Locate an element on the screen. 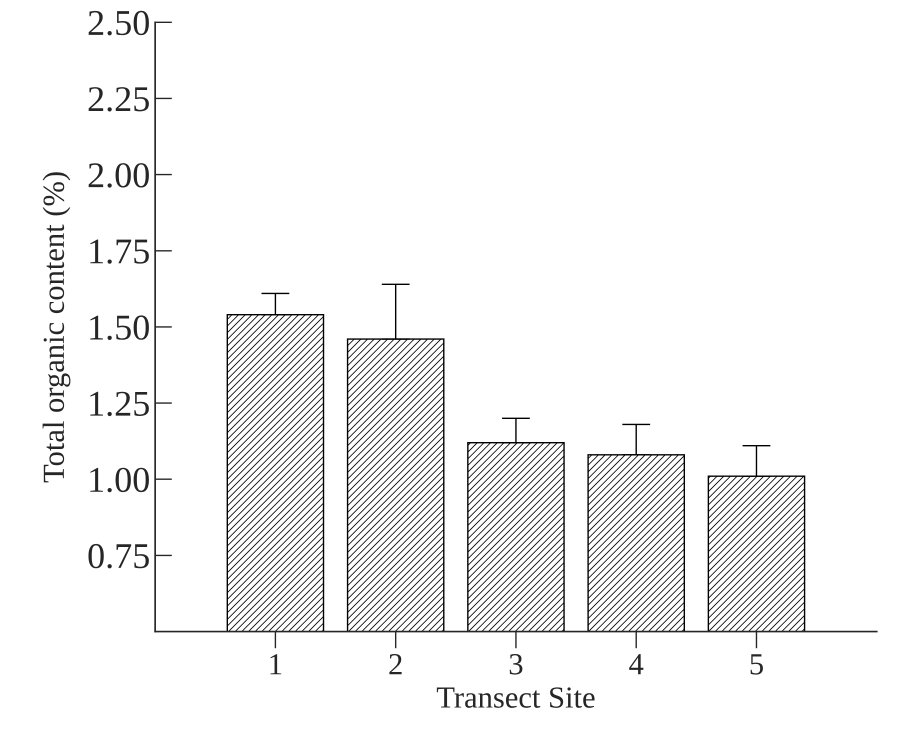 The width and height of the screenshot is (902, 743). y-tick-label: 2.25 is located at coordinates (118, 99).